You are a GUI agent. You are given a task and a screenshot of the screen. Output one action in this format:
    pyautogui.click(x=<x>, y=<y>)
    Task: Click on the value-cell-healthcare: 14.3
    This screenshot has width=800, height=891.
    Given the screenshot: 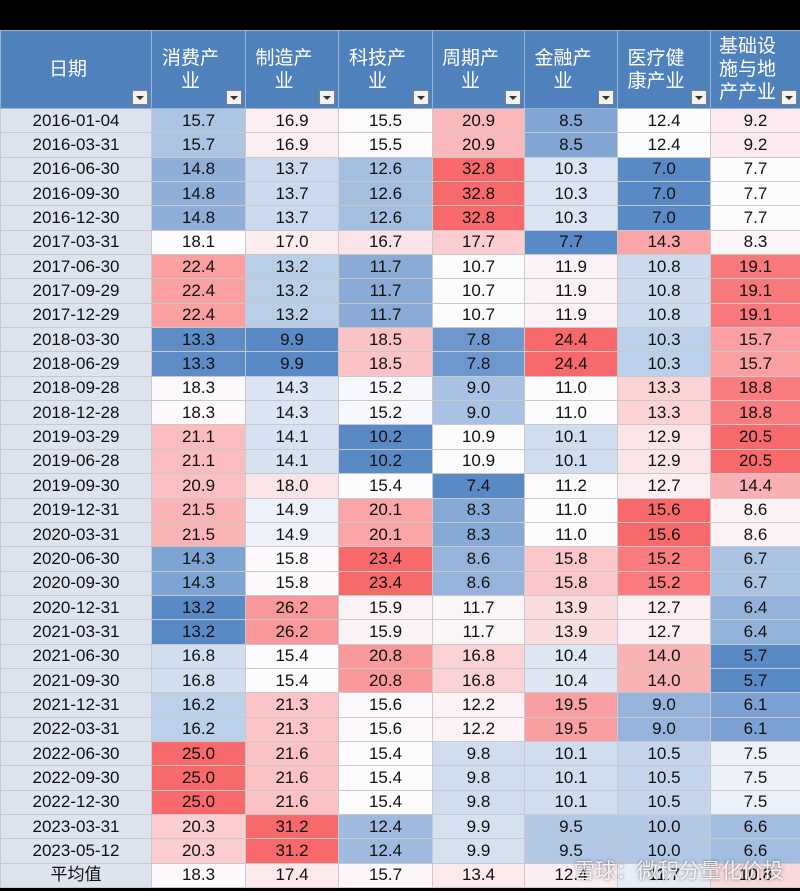 What is the action you would take?
    pyautogui.click(x=664, y=242)
    